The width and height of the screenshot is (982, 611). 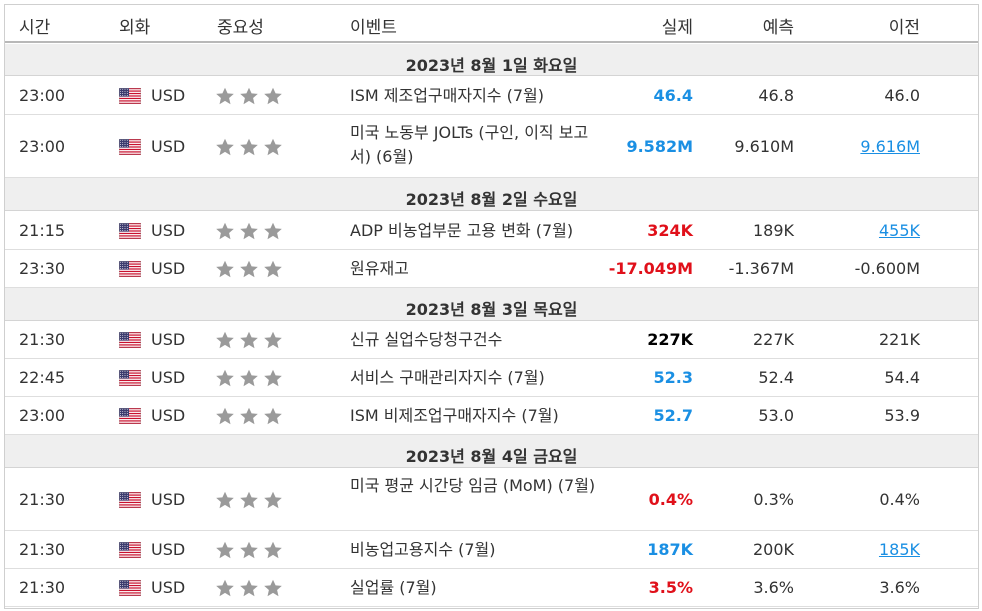 What do you see at coordinates (240, 28) in the screenshot?
I see `col-importance: 중요성` at bounding box center [240, 28].